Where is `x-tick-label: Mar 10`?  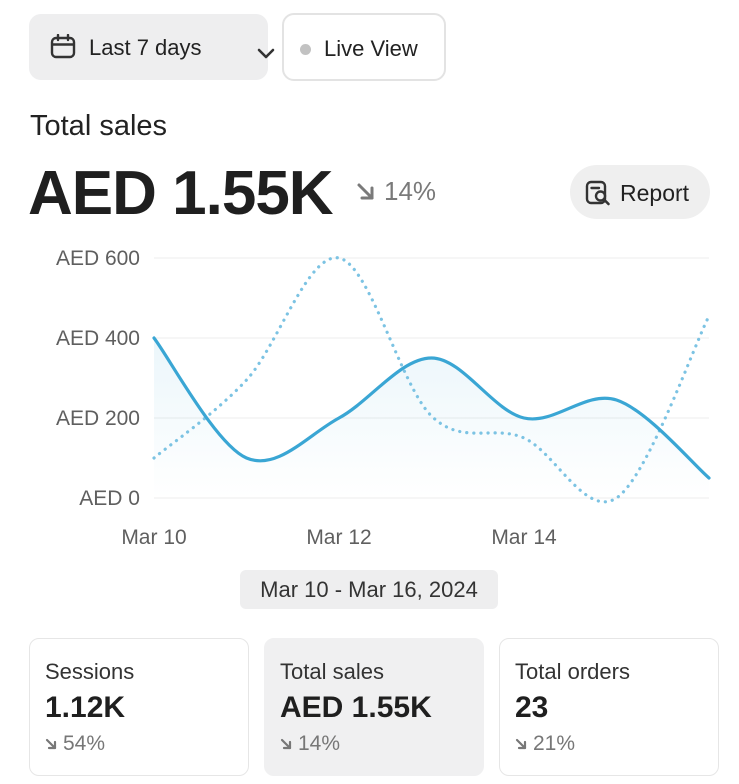 x-tick-label: Mar 10 is located at coordinates (153, 537).